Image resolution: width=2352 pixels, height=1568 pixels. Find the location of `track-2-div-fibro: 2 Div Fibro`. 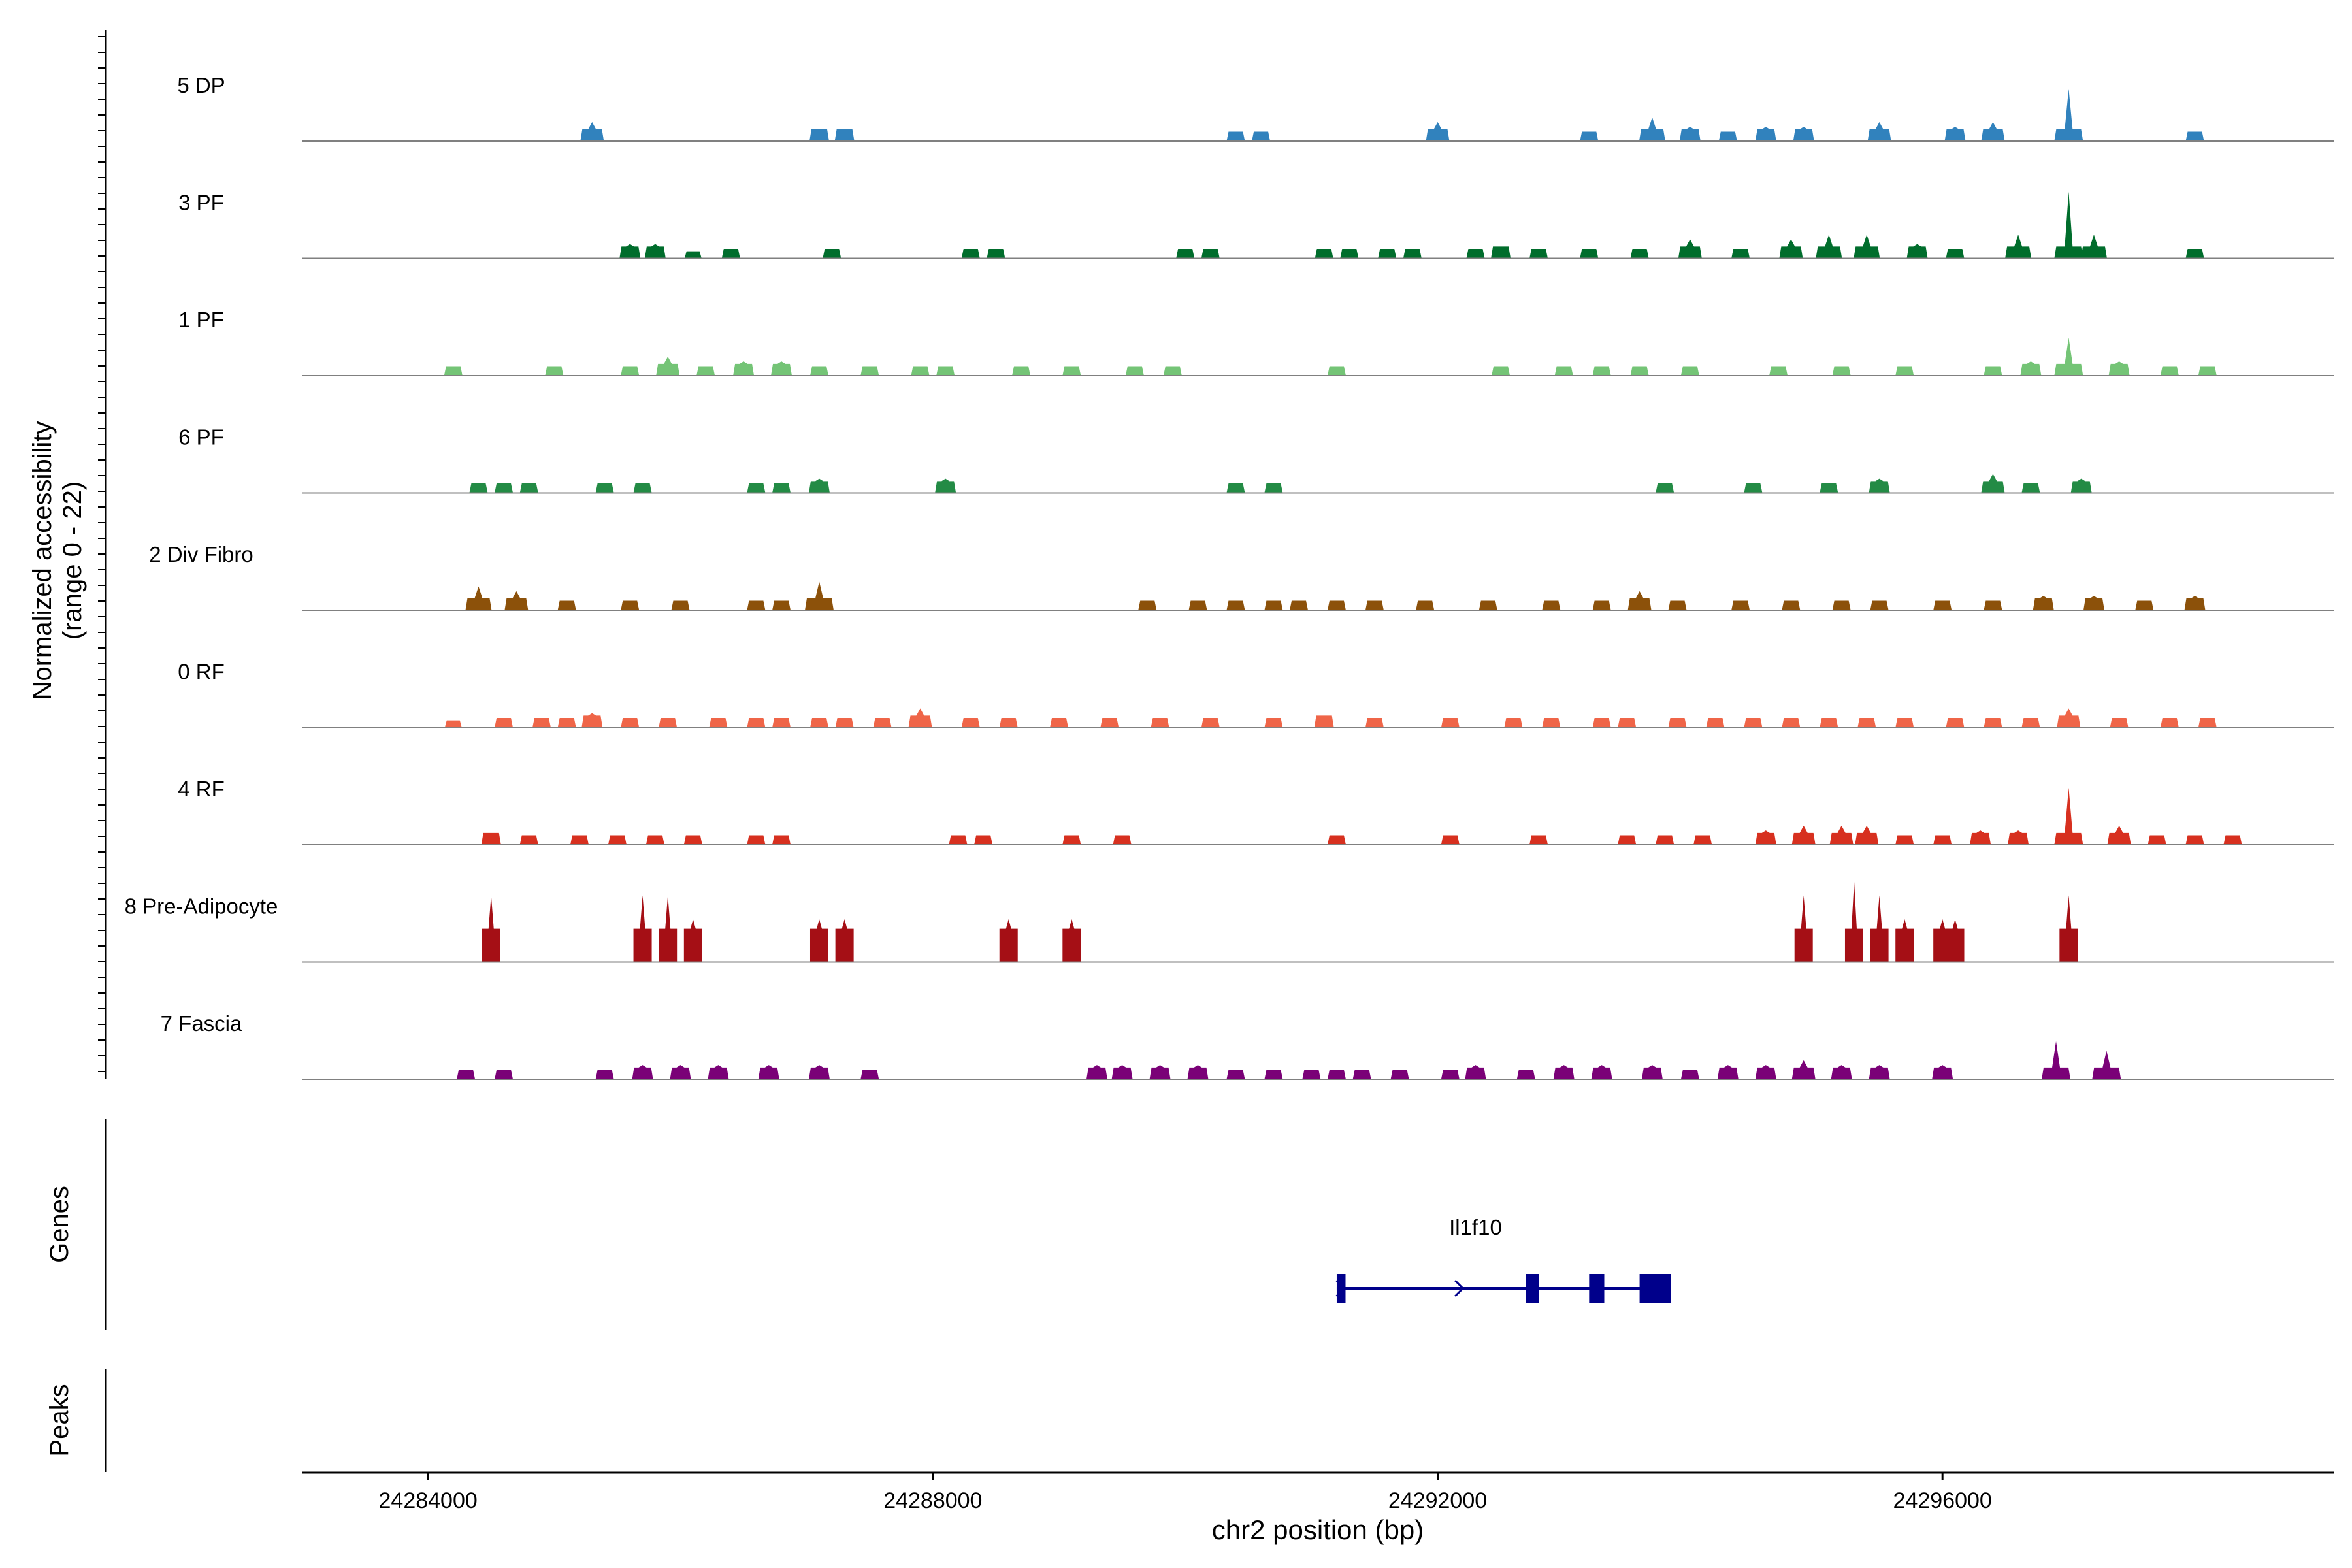

track-2-div-fibro: 2 Div Fibro is located at coordinates (1241, 576).